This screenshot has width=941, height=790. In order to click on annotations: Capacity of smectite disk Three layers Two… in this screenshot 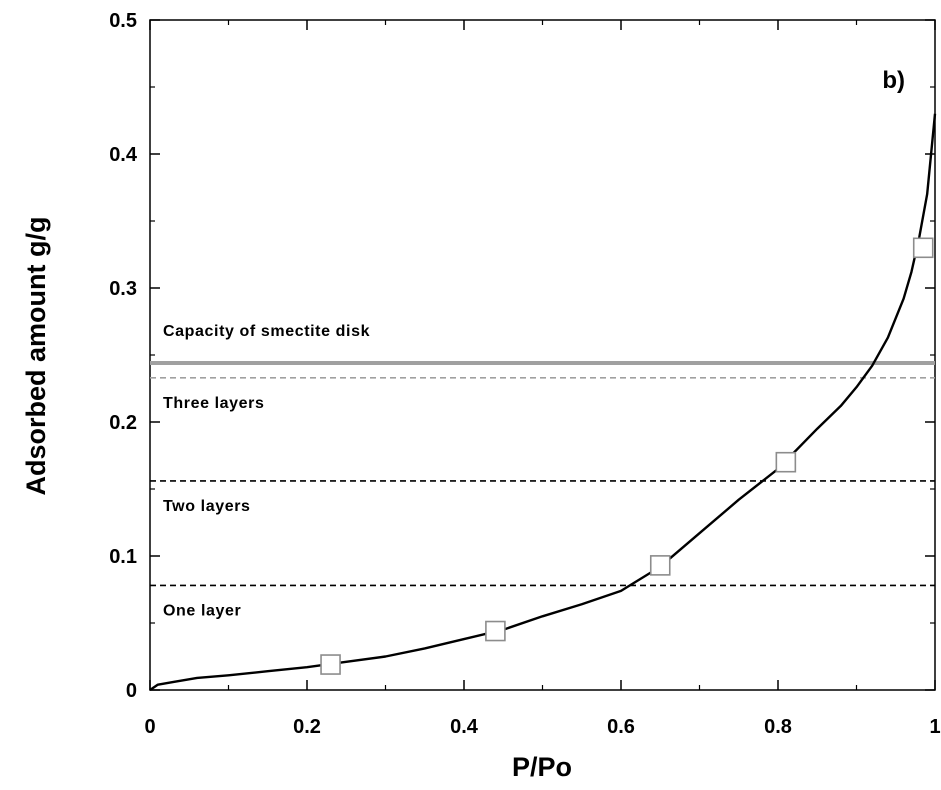, I will do `click(266, 471)`.